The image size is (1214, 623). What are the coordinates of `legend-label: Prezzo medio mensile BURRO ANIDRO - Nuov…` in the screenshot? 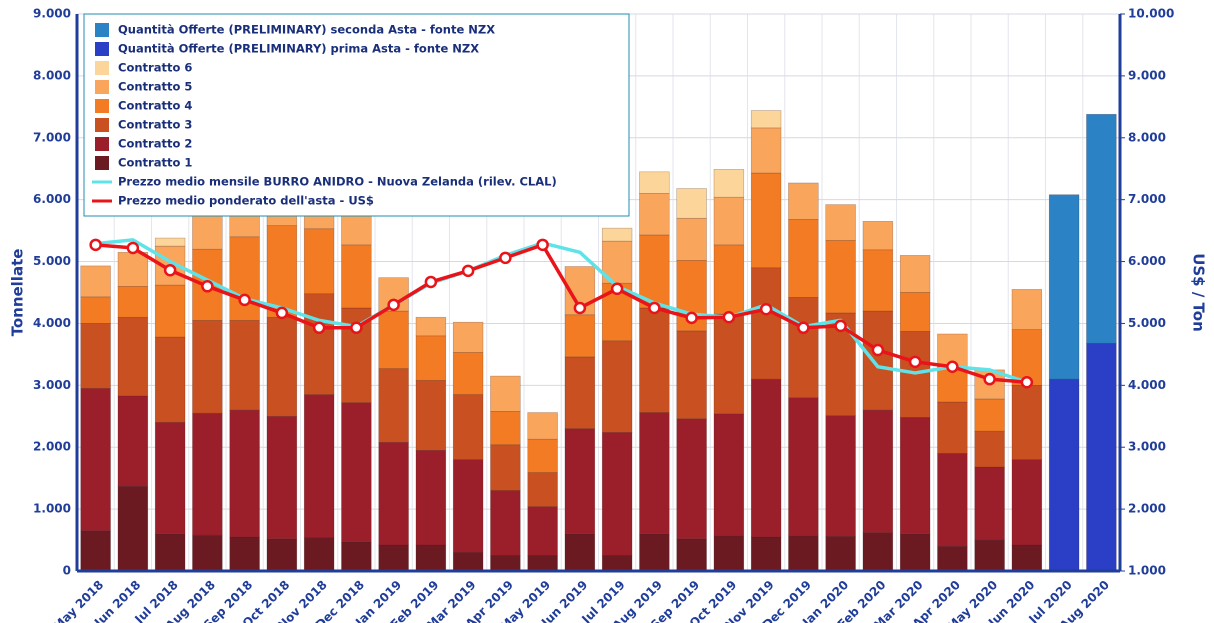 It's located at (337, 182).